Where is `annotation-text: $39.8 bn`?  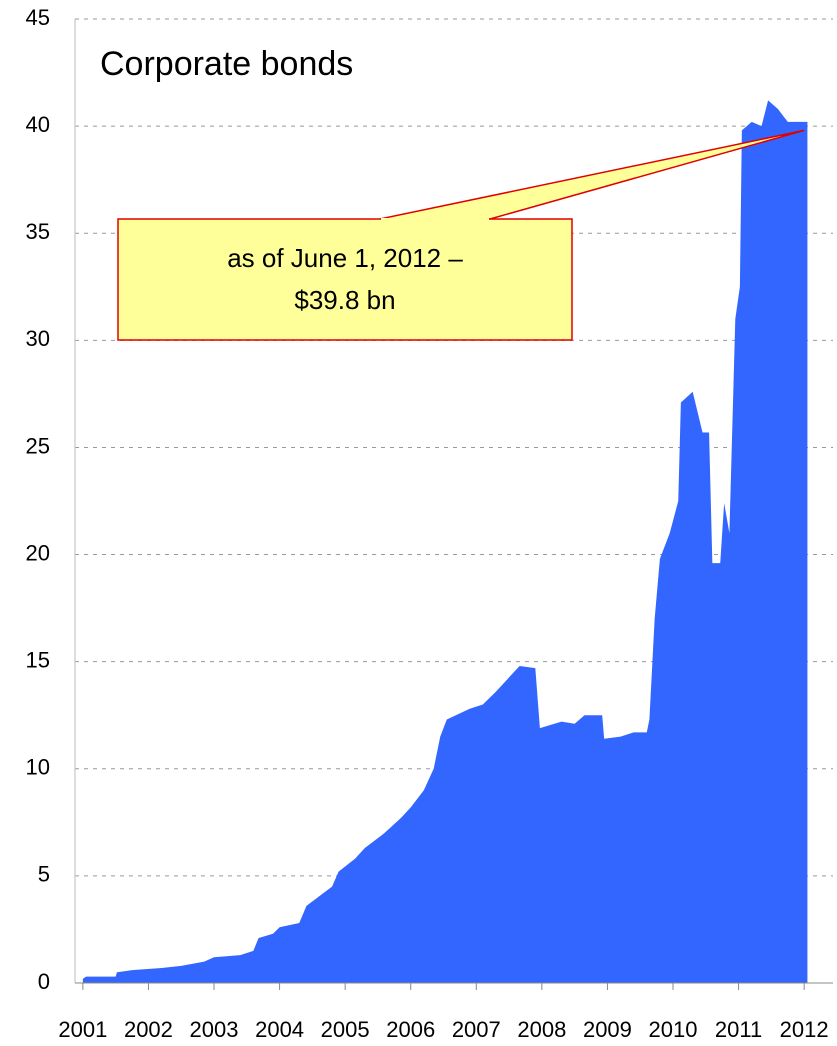
annotation-text: $39.8 bn is located at coordinates (344, 300).